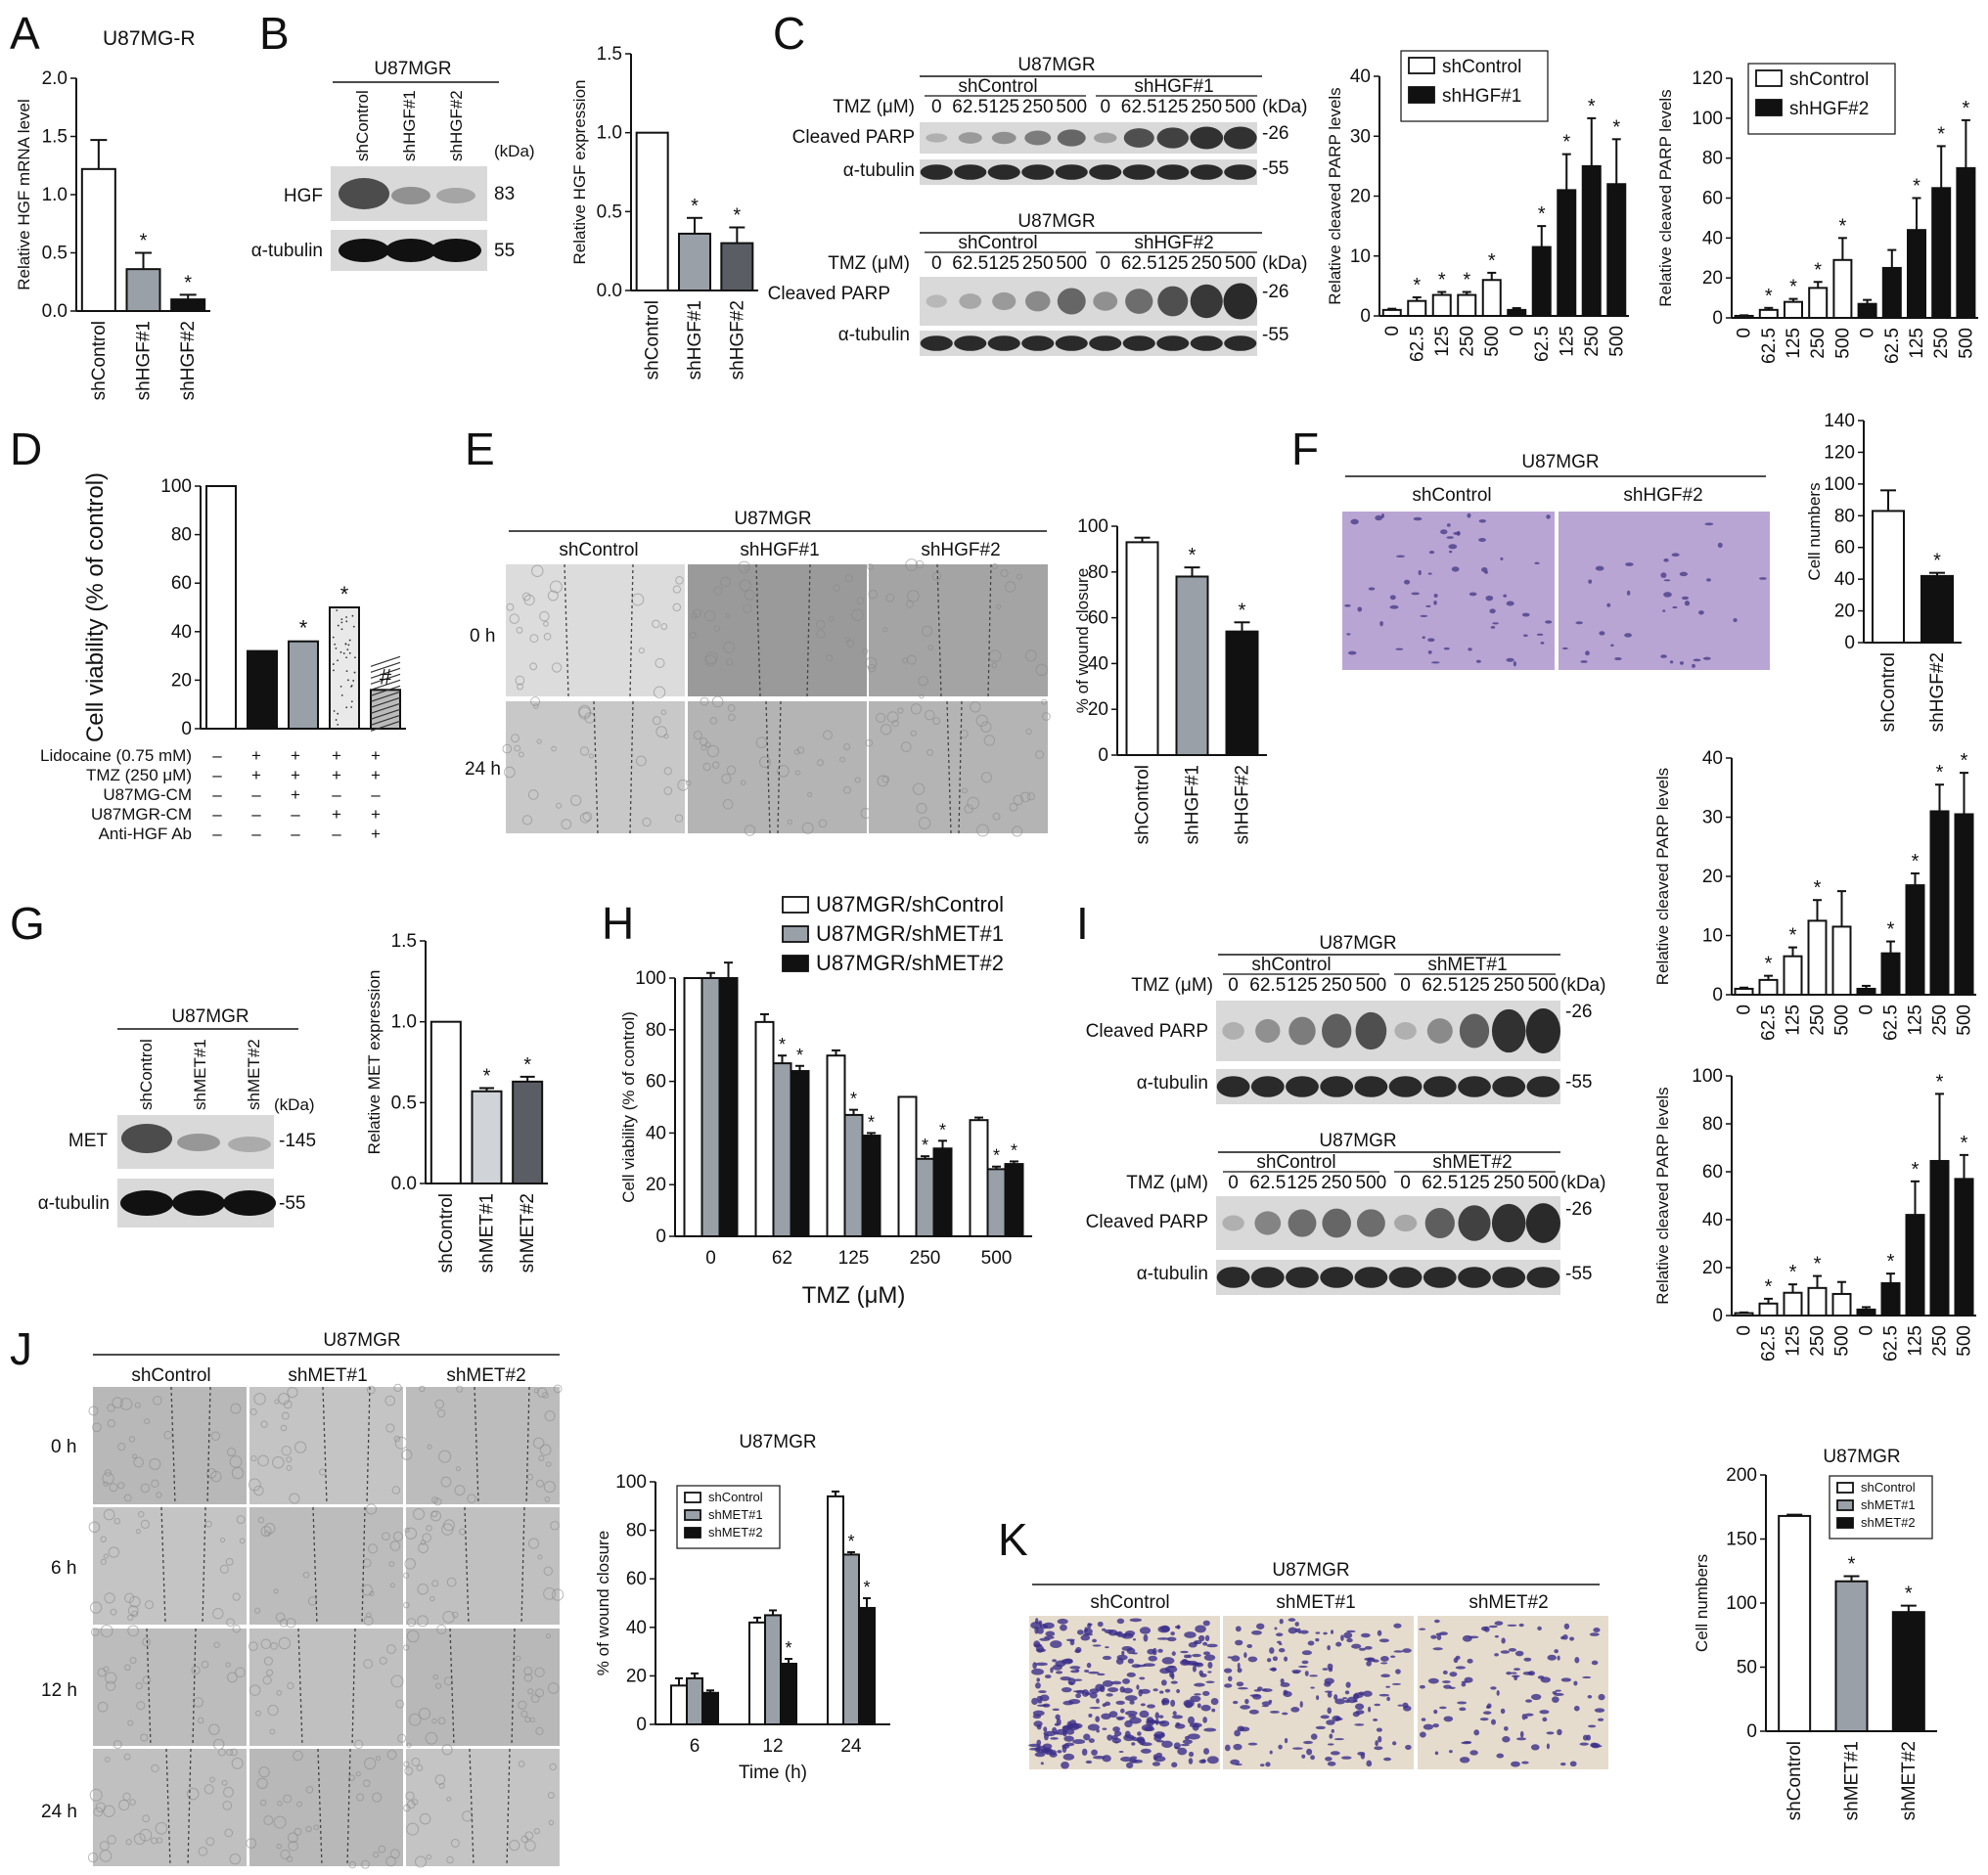 This screenshot has height=1875, width=1988. Describe the element at coordinates (1965, 1020) in the screenshot. I see `x-tick-label: 500` at that location.